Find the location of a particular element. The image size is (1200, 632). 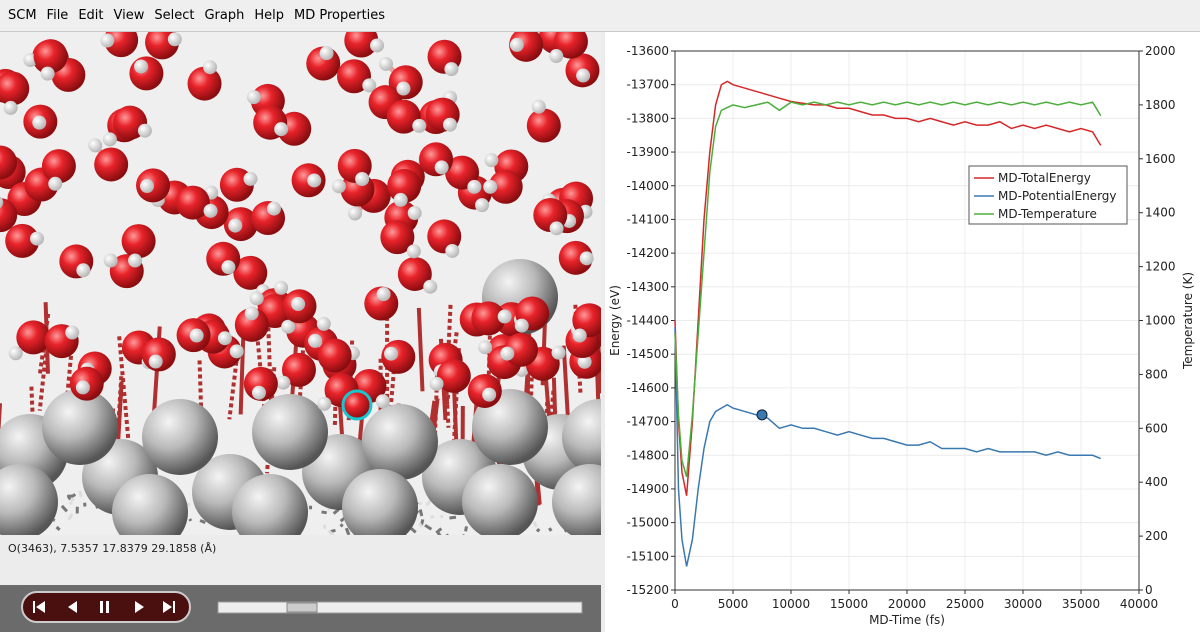

menu-item: File is located at coordinates (57, 15).